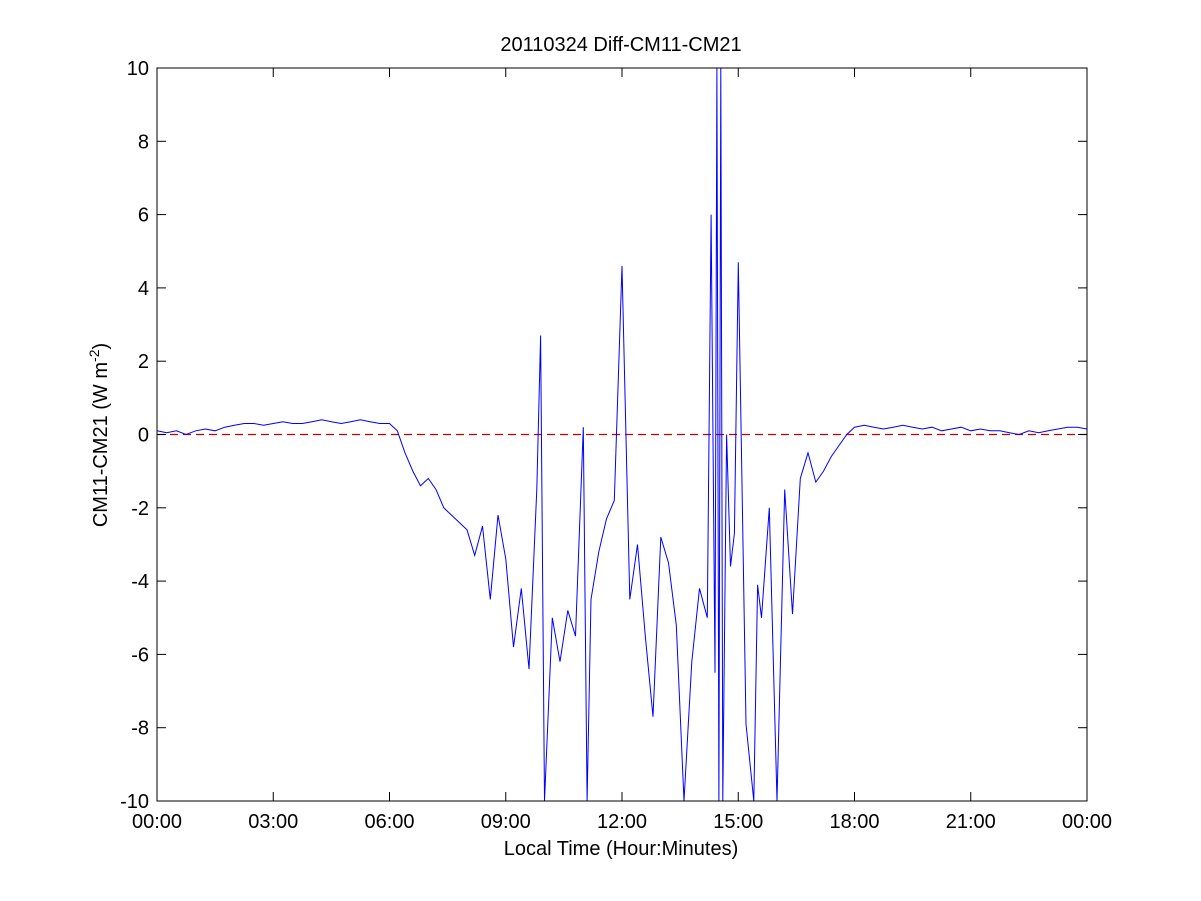 The image size is (1201, 901). Describe the element at coordinates (506, 822) in the screenshot. I see `x-tick-label: 09:00` at that location.